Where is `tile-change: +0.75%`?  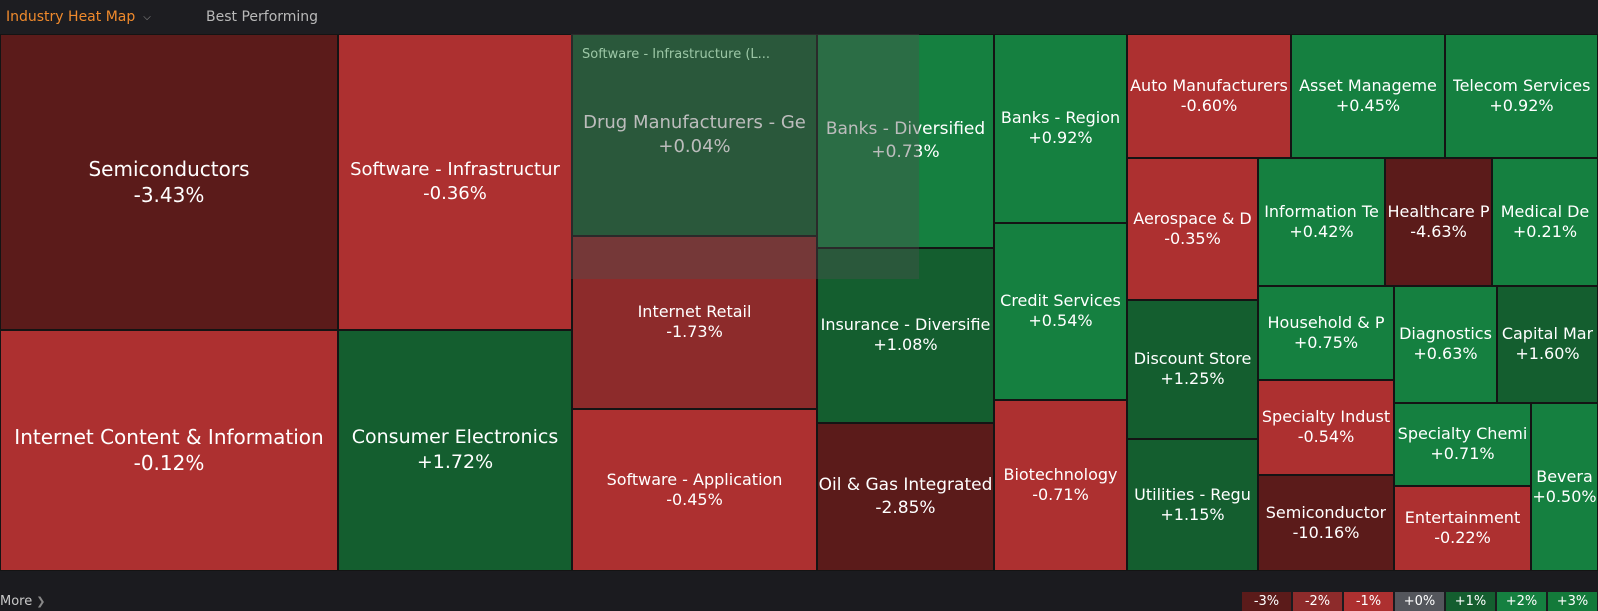
tile-change: +0.75% is located at coordinates (1326, 342).